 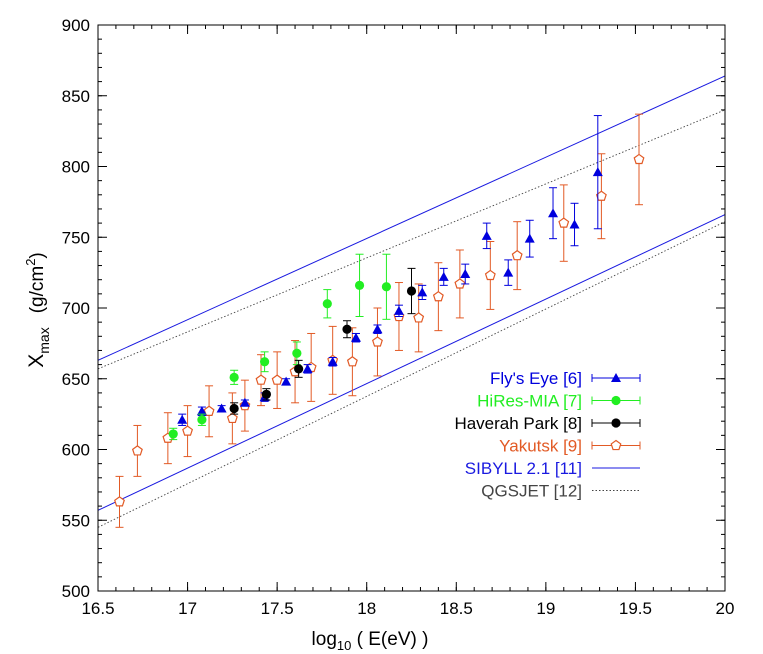 What do you see at coordinates (76, 237) in the screenshot?
I see `y-tick-label: 750` at bounding box center [76, 237].